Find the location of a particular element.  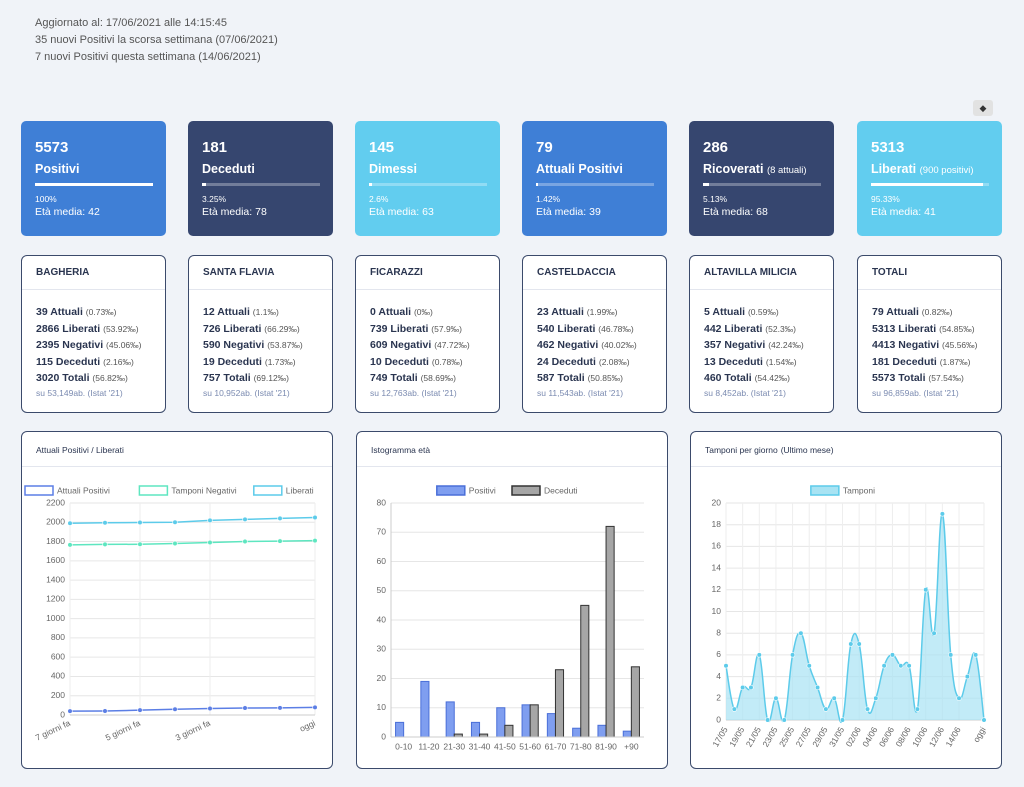

card-percent: 1.42% is located at coordinates (548, 199).